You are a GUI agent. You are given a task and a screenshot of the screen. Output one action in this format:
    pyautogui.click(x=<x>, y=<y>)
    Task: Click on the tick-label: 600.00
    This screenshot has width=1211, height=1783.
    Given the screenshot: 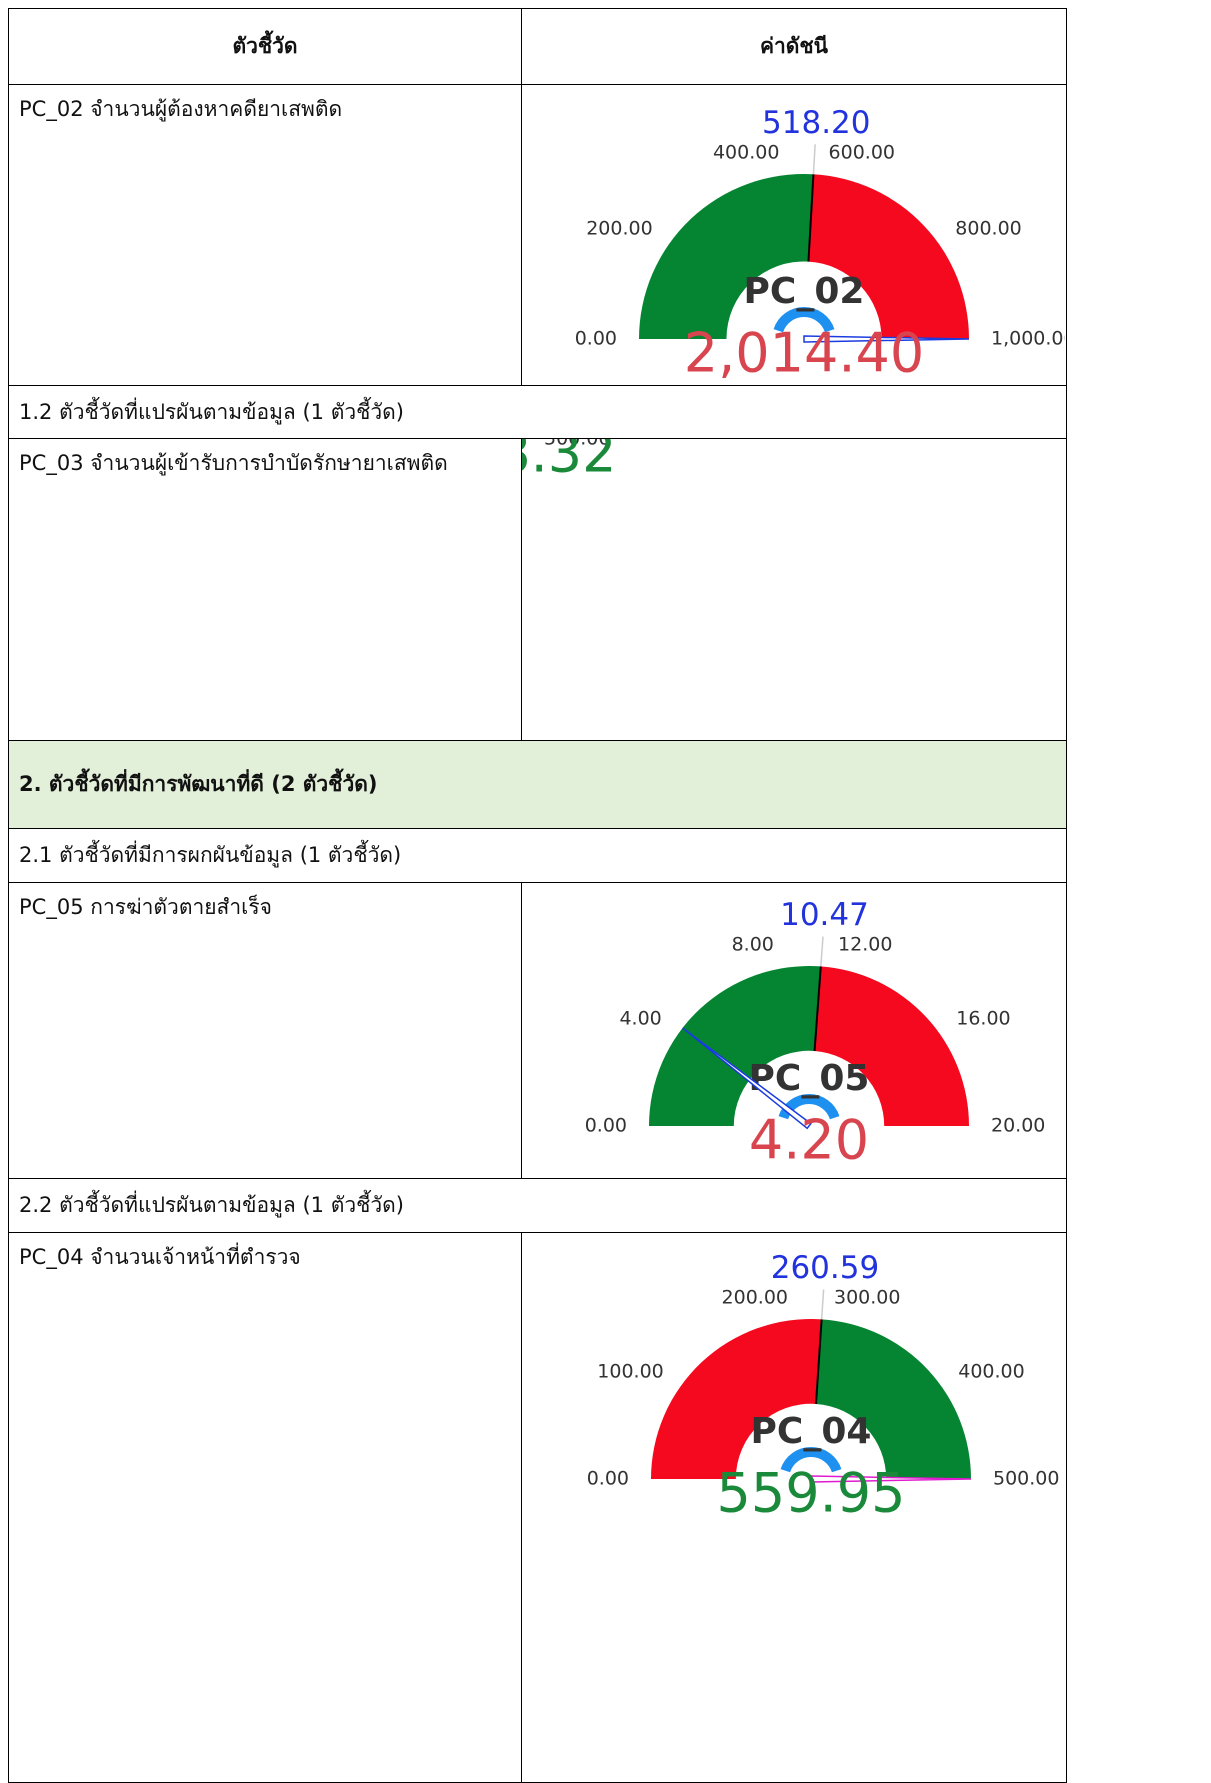 What is the action you would take?
    pyautogui.click(x=862, y=153)
    